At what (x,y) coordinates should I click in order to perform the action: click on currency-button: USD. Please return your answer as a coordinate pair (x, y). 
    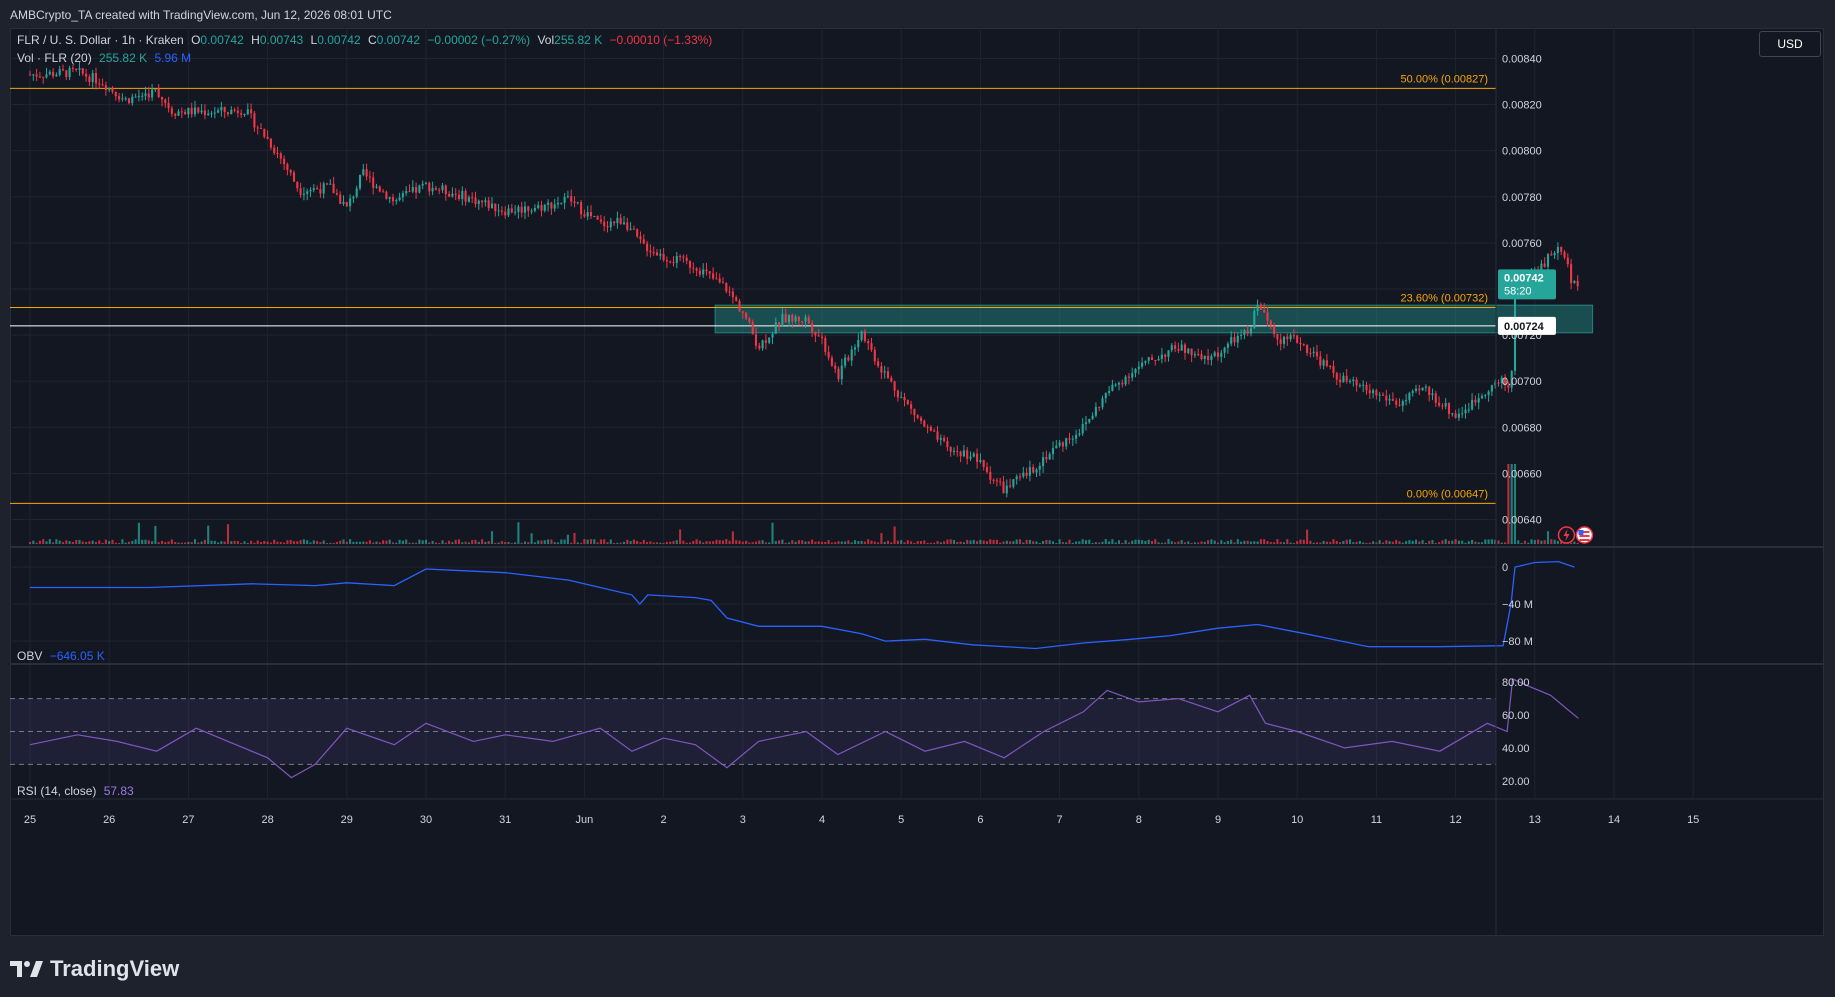
    Looking at the image, I should click on (1790, 44).